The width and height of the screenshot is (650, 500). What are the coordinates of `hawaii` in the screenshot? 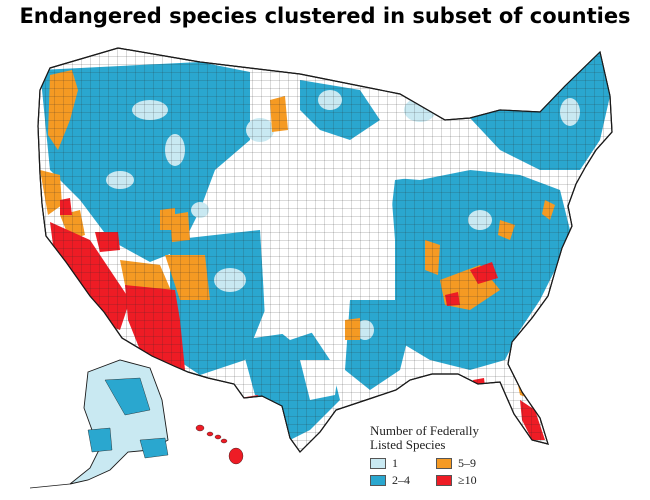 It's located at (219, 444).